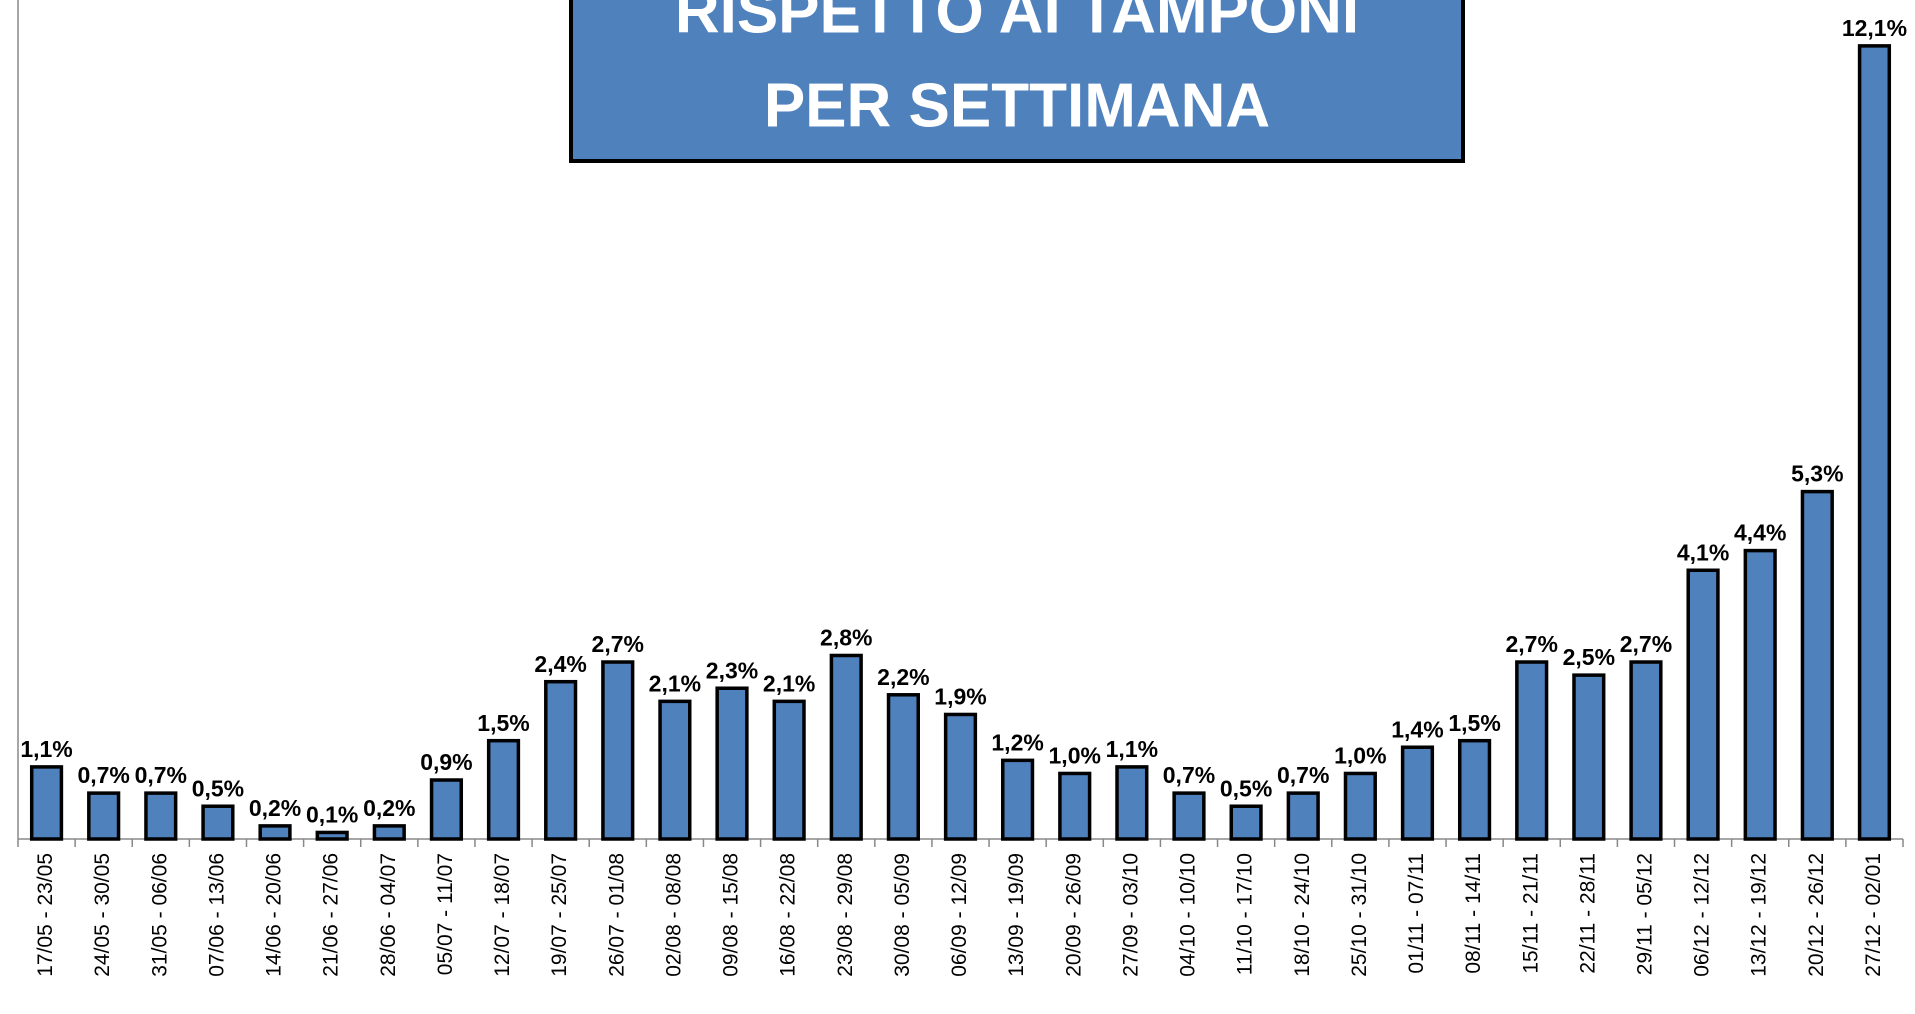  Describe the element at coordinates (1016, 915) in the screenshot. I see `x-tick-label: 13/09 - 19/09` at that location.